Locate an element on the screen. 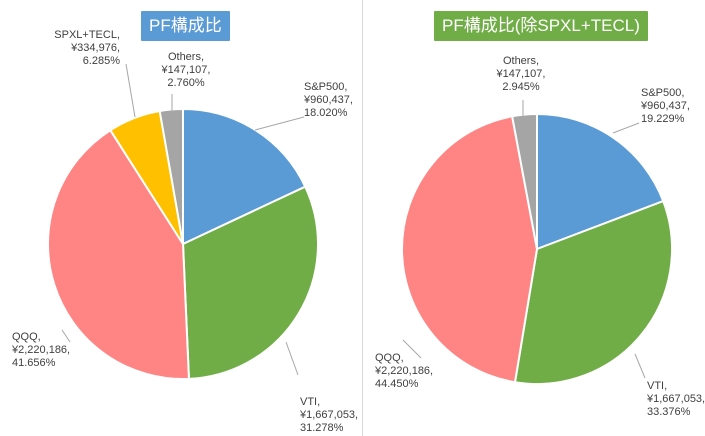 This screenshot has width=705, height=436. right-data-label-s-p500: S&P500, ¥960,437, 19.229% is located at coordinates (665, 106).